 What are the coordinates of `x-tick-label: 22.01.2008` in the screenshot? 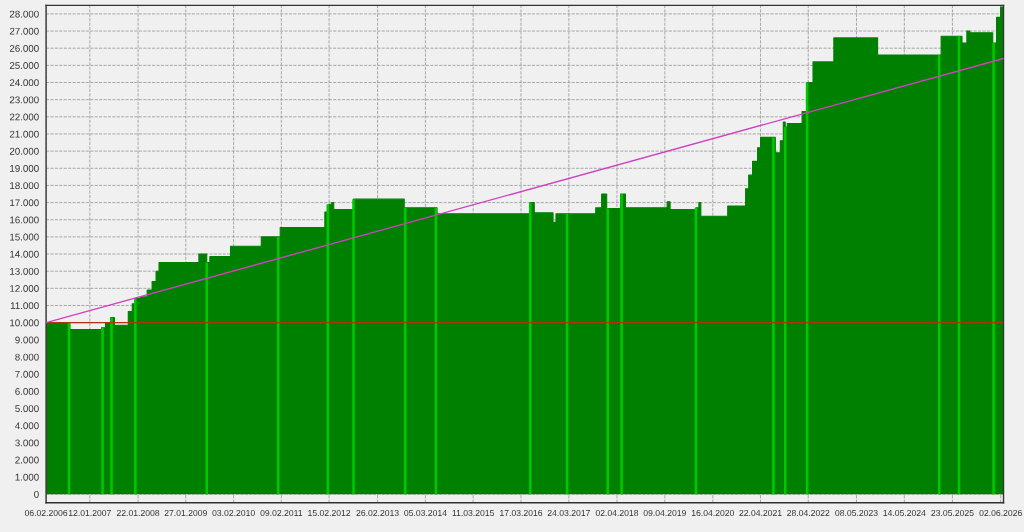 It's located at (138, 513).